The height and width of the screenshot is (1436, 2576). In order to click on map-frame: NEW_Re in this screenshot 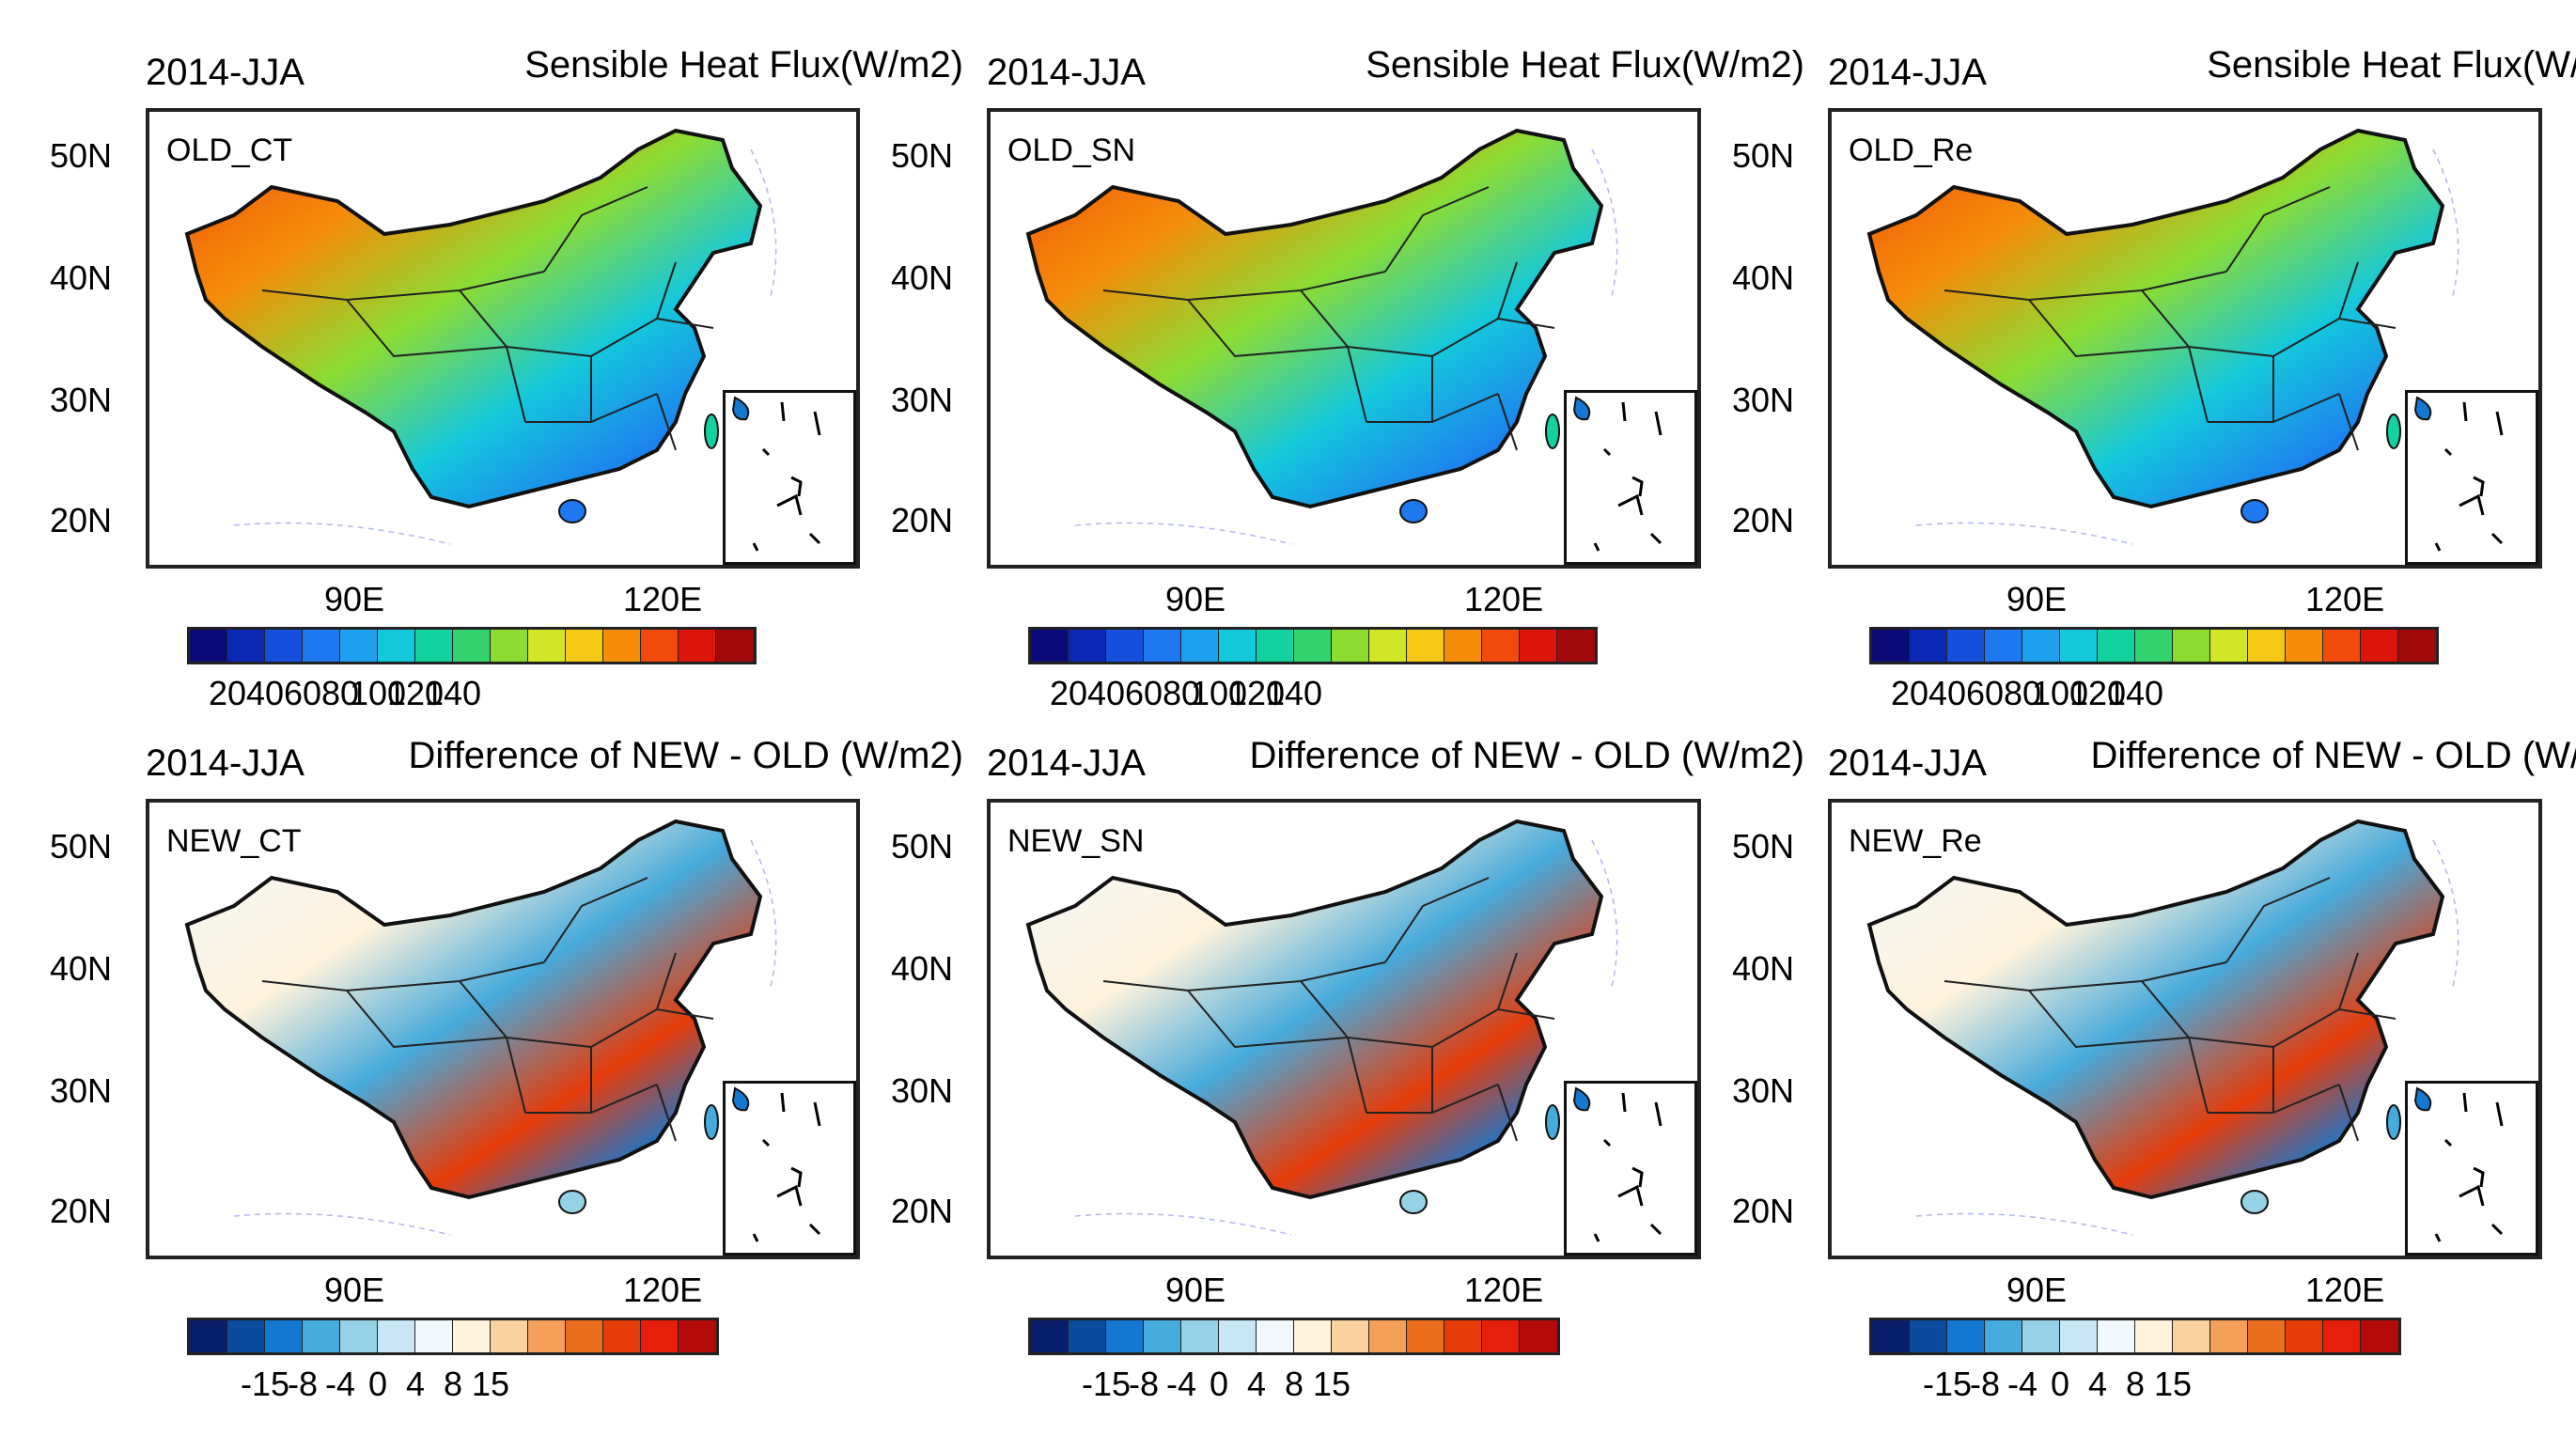, I will do `click(2185, 1029)`.